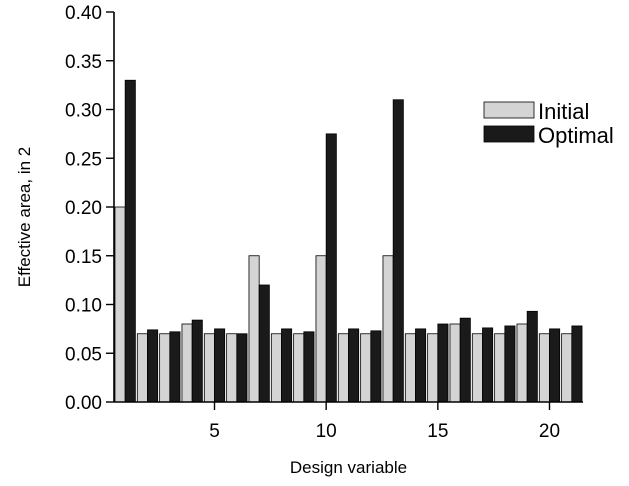 This screenshot has width=629, height=486. I want to click on y-tick-label: 0.25, so click(83, 159).